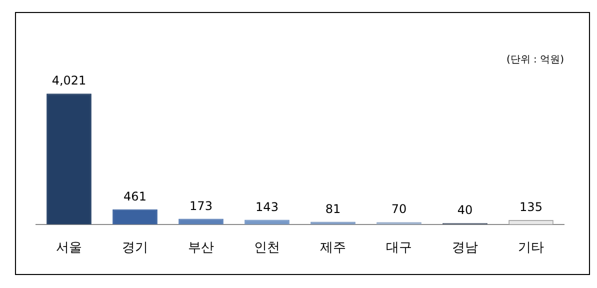 This screenshot has height=288, width=597. Describe the element at coordinates (333, 209) in the screenshot. I see `data-label: 81` at that location.